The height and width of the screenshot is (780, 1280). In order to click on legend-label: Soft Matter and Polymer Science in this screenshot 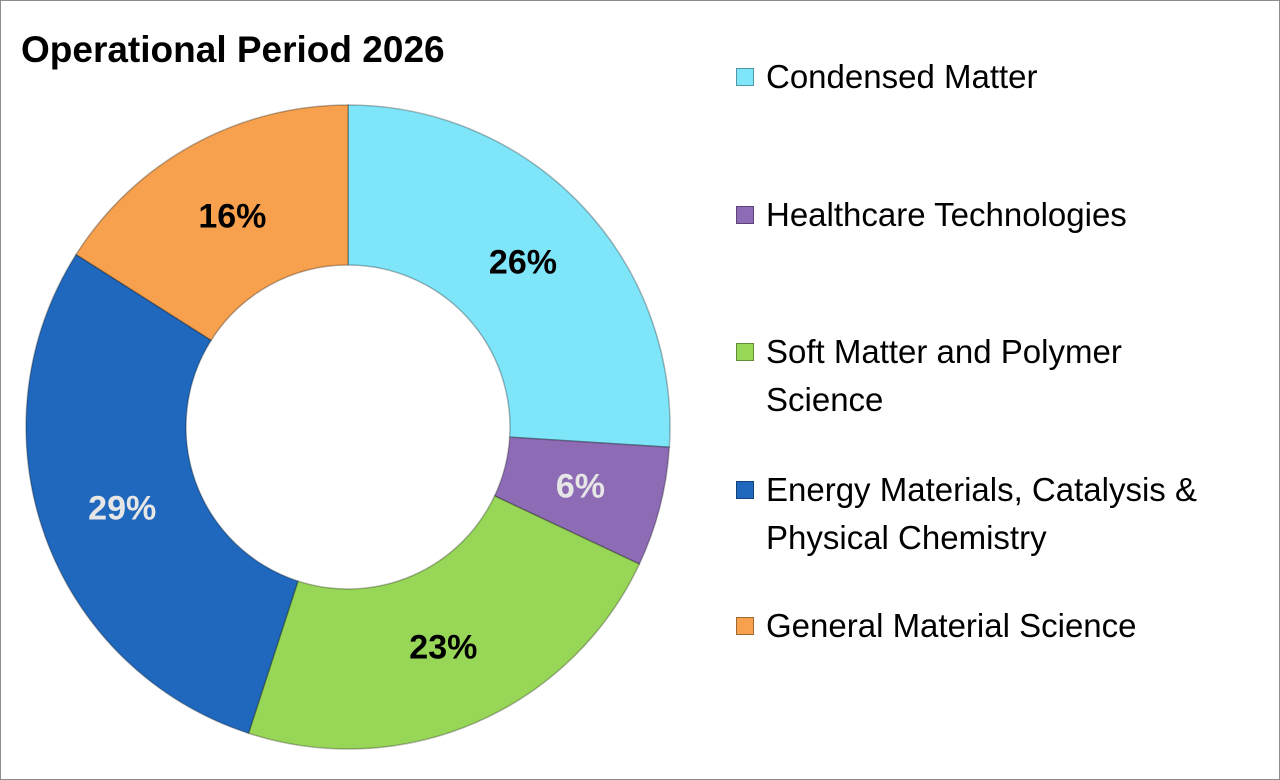, I will do `click(944, 375)`.